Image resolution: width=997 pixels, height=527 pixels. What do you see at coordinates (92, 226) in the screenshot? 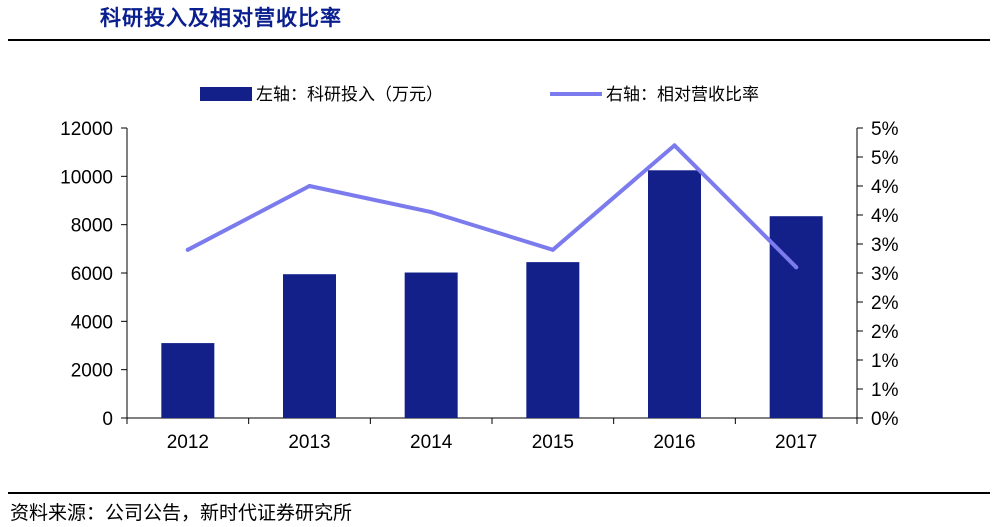
I see `left-tick-label: 8000` at bounding box center [92, 226].